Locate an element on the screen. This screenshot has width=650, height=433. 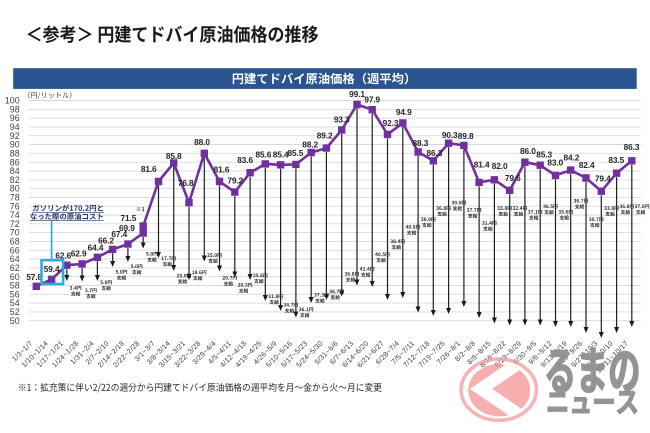
svg-text: 92 is located at coordinates (15, 136).